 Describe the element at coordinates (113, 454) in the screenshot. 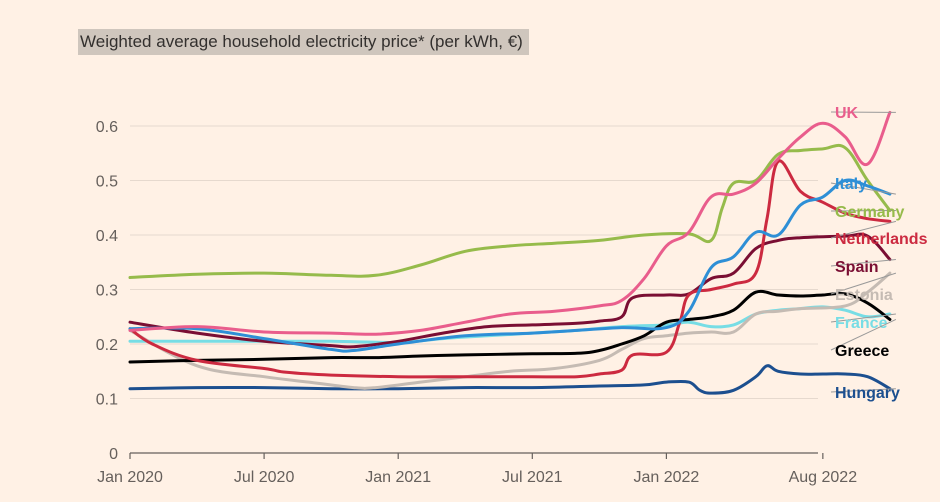

I see `y-tick-label: 0` at that location.